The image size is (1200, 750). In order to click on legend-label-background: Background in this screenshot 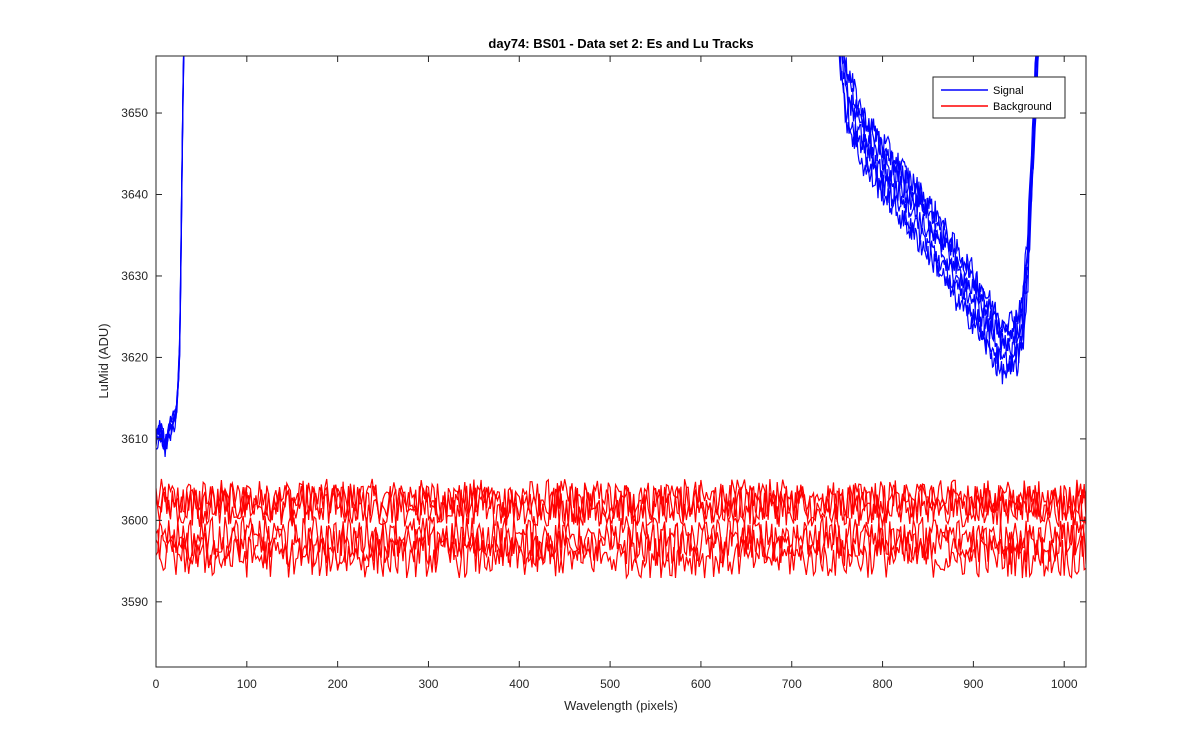, I will do `click(1022, 107)`.